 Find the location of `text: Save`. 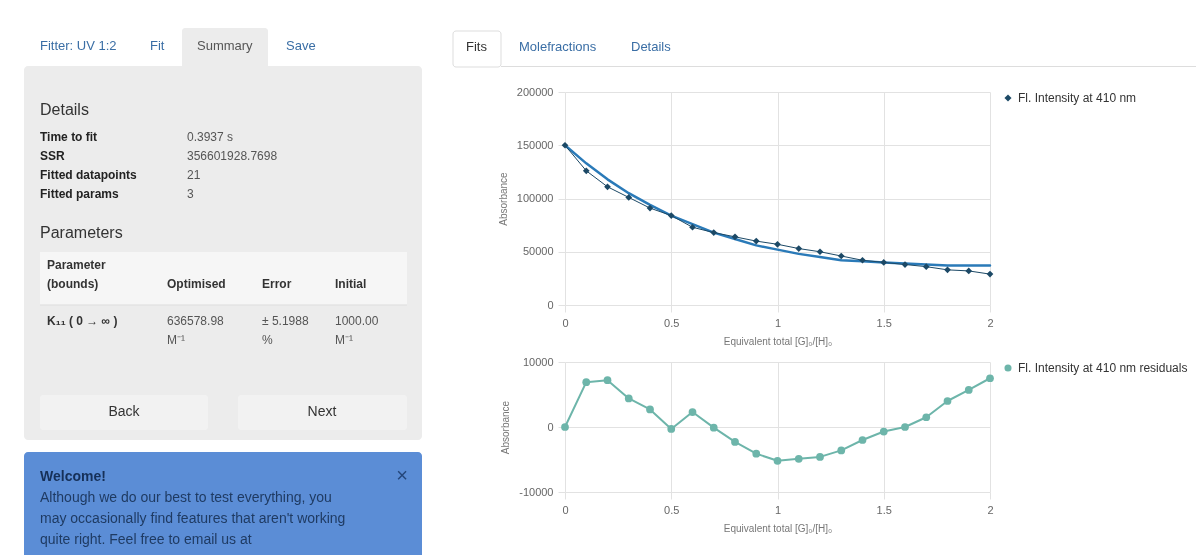

text: Save is located at coordinates (301, 45).